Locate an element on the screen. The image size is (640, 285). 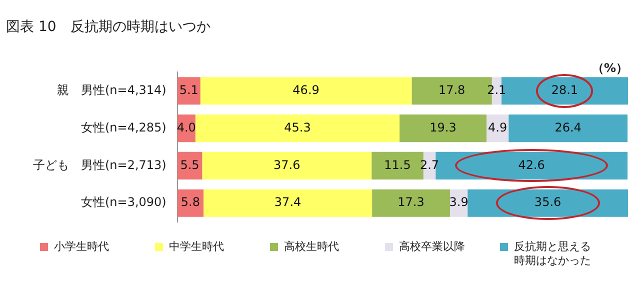
legend-label: 高校生時代 is located at coordinates (311, 247).